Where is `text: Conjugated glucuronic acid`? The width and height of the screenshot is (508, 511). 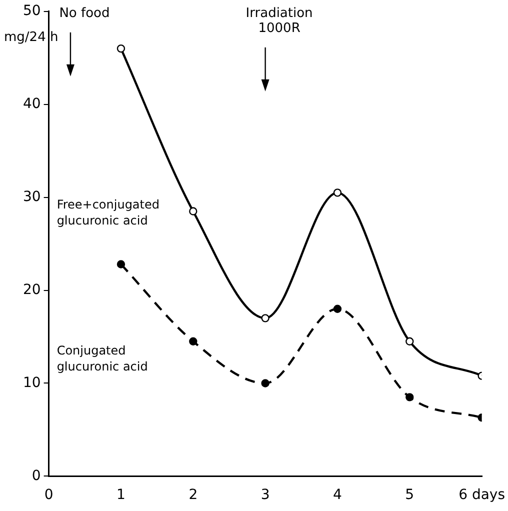 text: Conjugated glucuronic acid is located at coordinates (102, 358).